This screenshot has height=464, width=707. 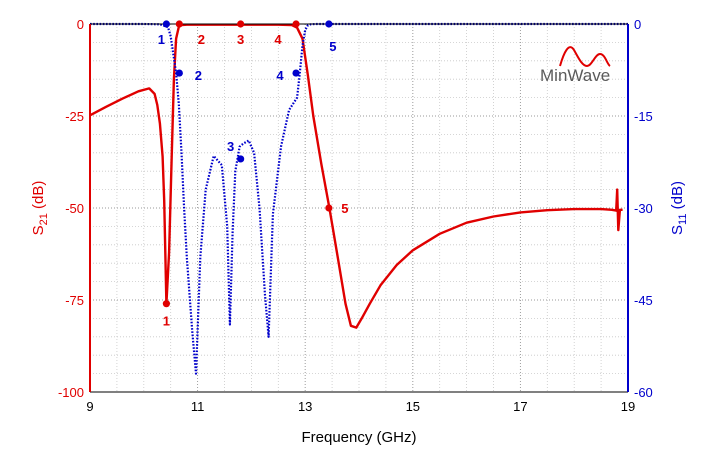 What do you see at coordinates (38, 230) in the screenshot?
I see `y-left-title-main: S` at bounding box center [38, 230].